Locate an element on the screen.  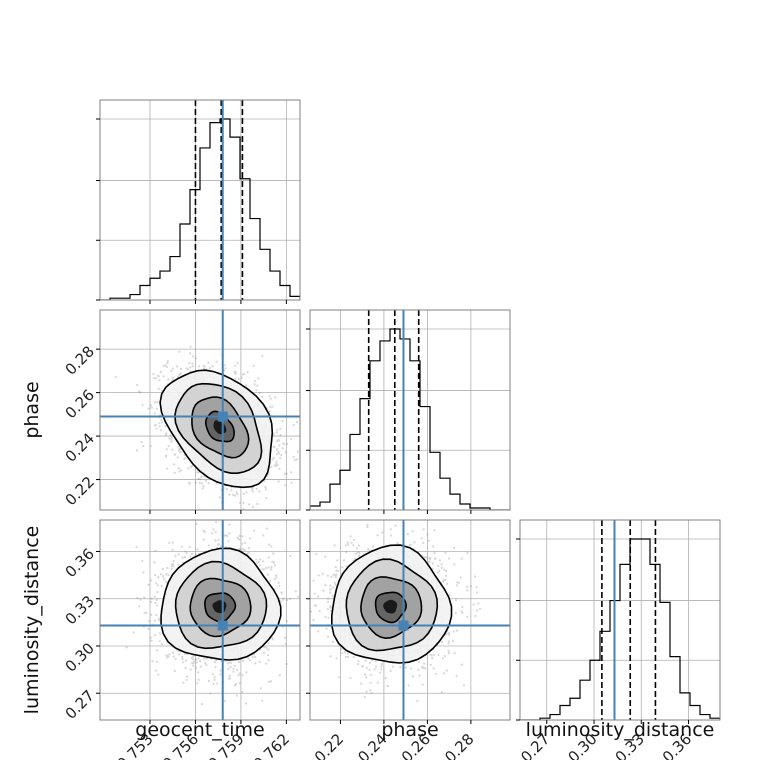
axis-label-x-phase: phase is located at coordinates (409, 730).